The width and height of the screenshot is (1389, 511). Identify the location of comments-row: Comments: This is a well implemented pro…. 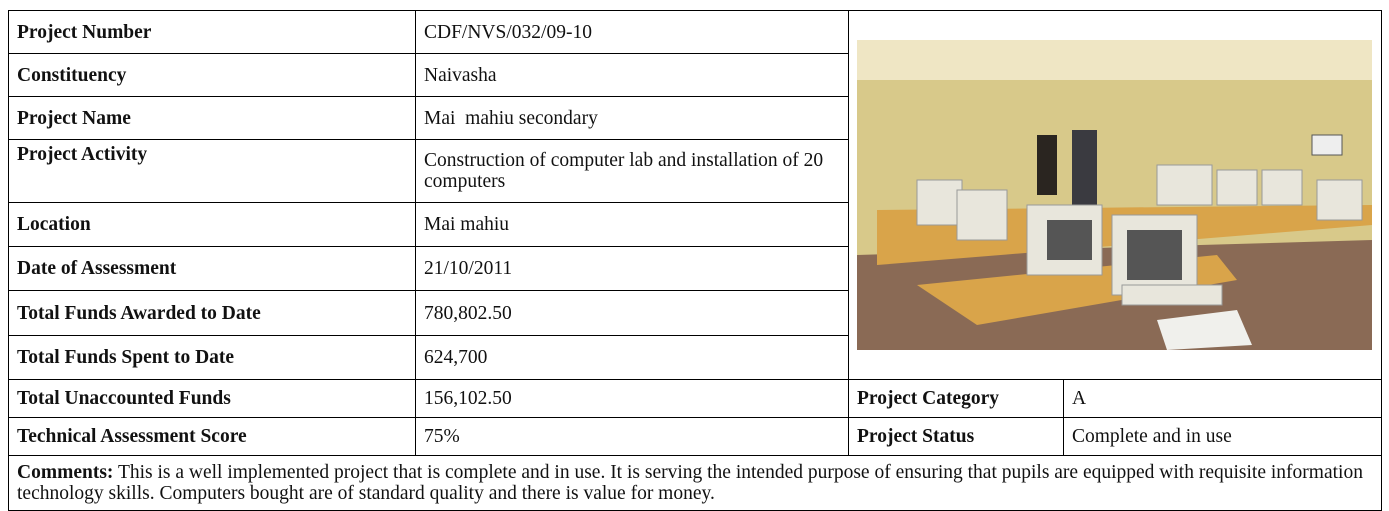
(695, 483).